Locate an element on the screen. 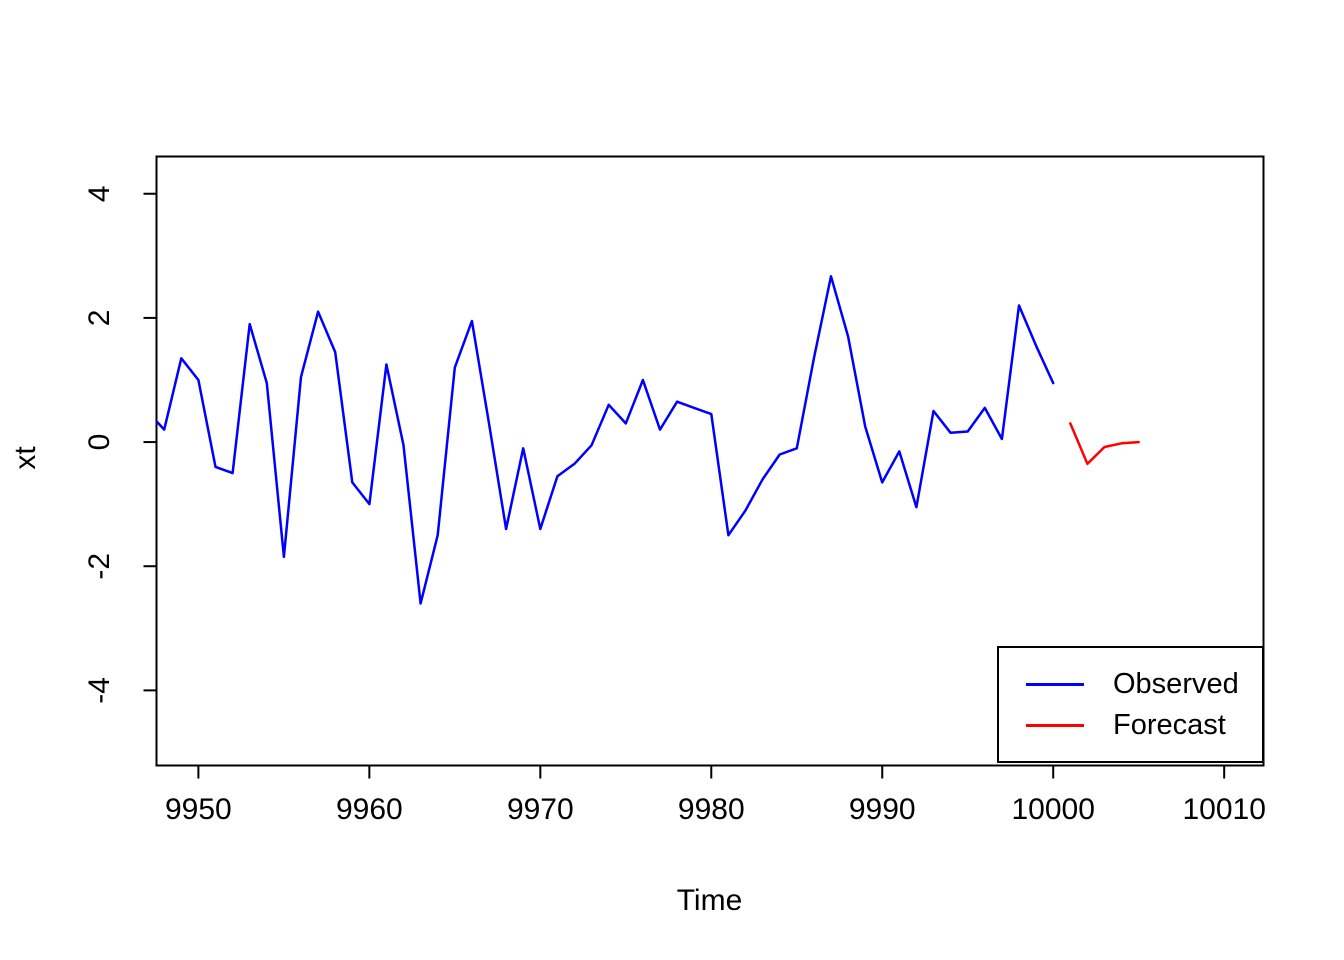 The height and width of the screenshot is (960, 1344). x-tick-label: 9950 is located at coordinates (198, 809).